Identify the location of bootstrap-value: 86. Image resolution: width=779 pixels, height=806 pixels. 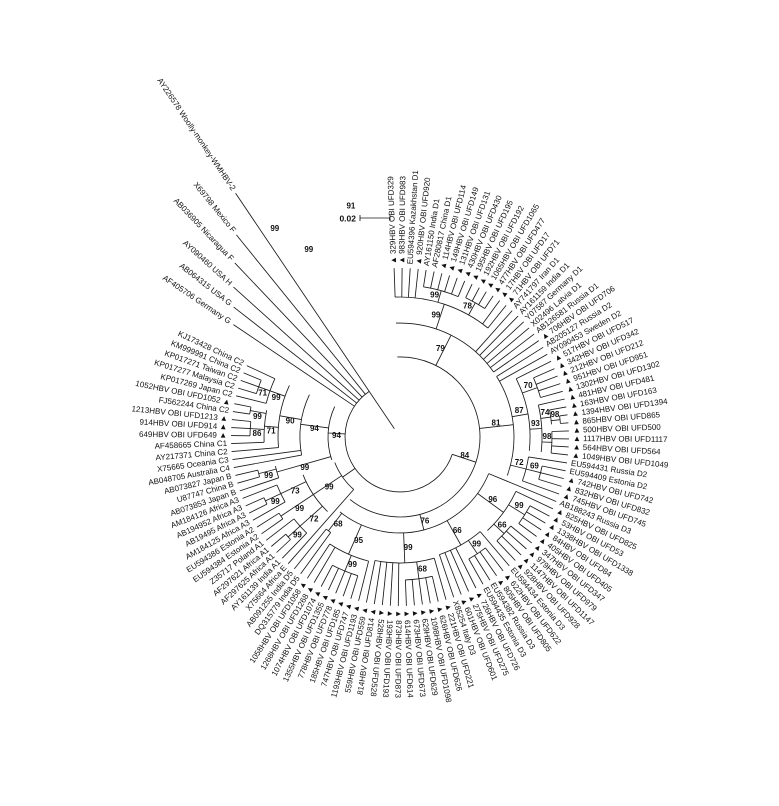
(257, 433).